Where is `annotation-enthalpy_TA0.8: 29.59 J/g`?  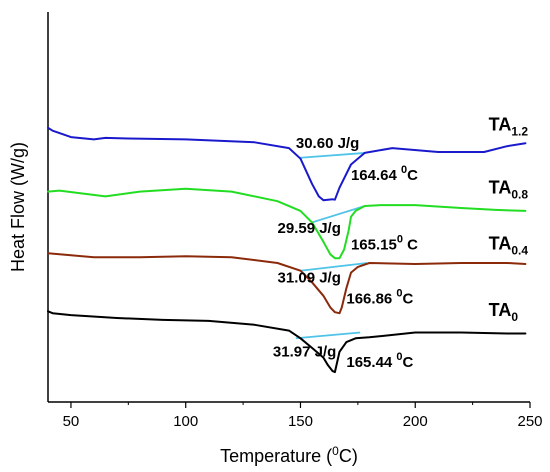
annotation-enthalpy_TA0.8: 29.59 J/g is located at coordinates (309, 228).